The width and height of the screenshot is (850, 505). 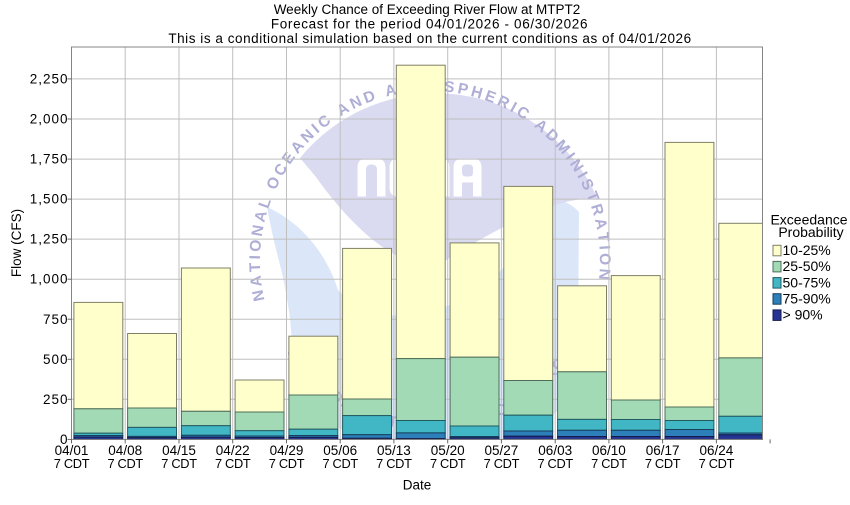 What do you see at coordinates (394, 450) in the screenshot?
I see `svg-text: 05/13` at bounding box center [394, 450].